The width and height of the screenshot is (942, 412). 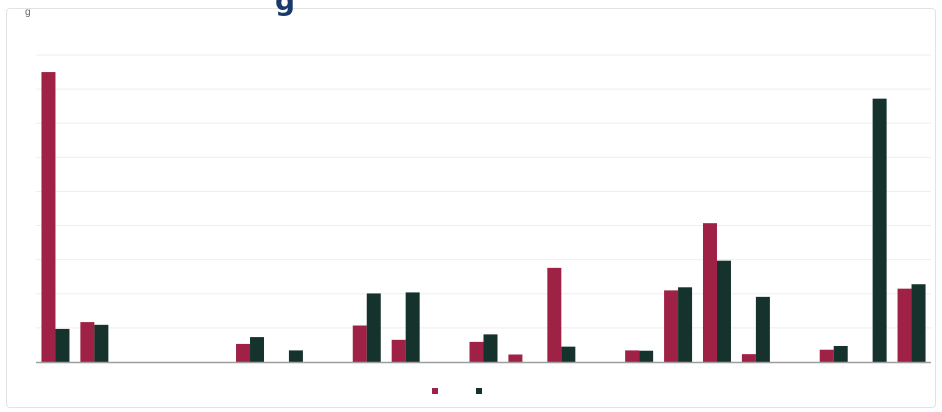 I want to click on legend, so click(x=457, y=391).